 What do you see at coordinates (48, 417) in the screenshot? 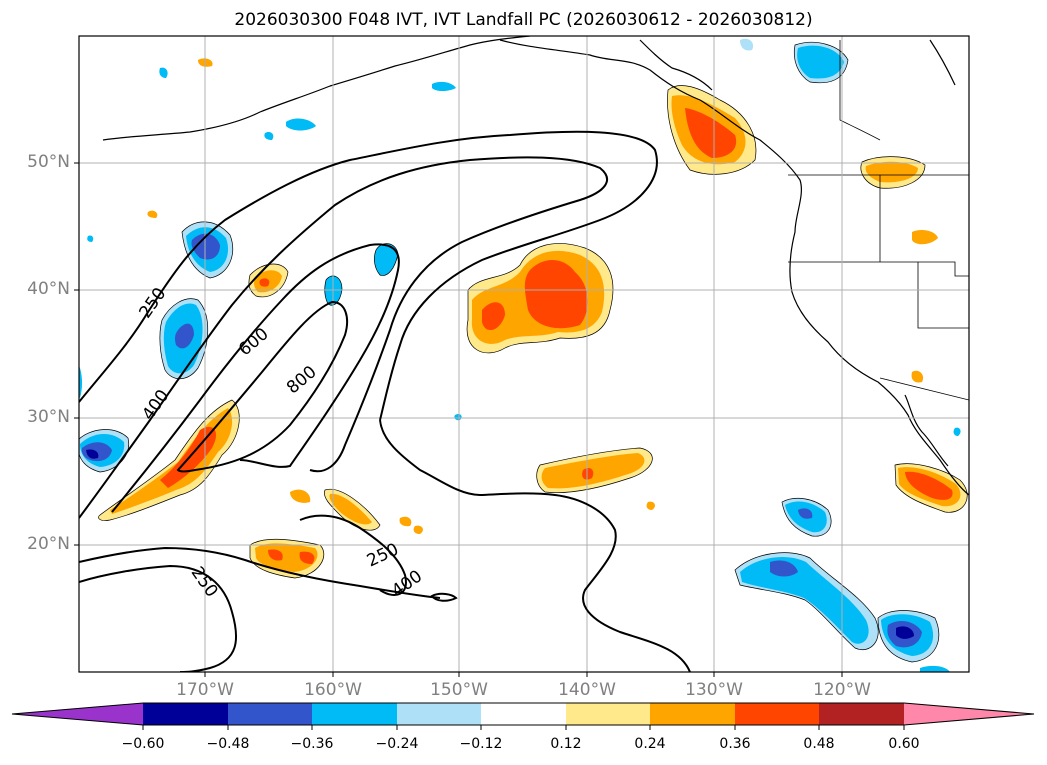
I see `lat-label-30n: 30°N` at bounding box center [48, 417].